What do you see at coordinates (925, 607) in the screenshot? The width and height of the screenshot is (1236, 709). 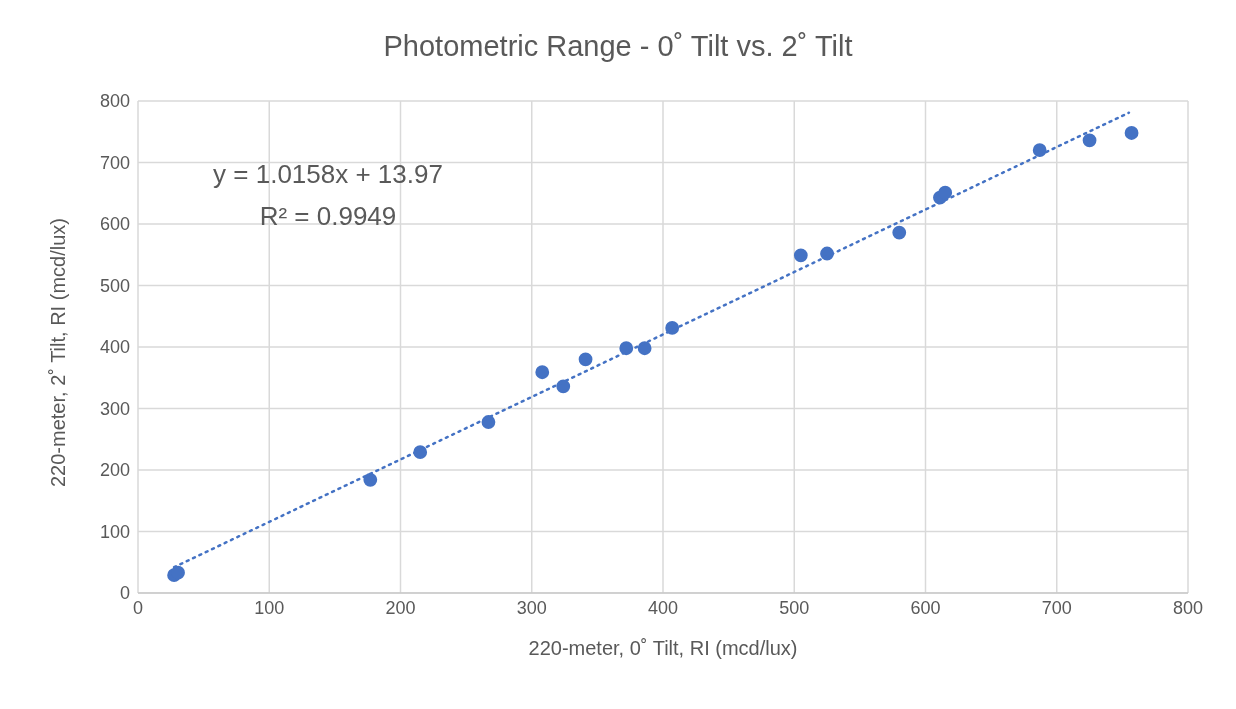 I see `x-tick-label: 600` at bounding box center [925, 607].